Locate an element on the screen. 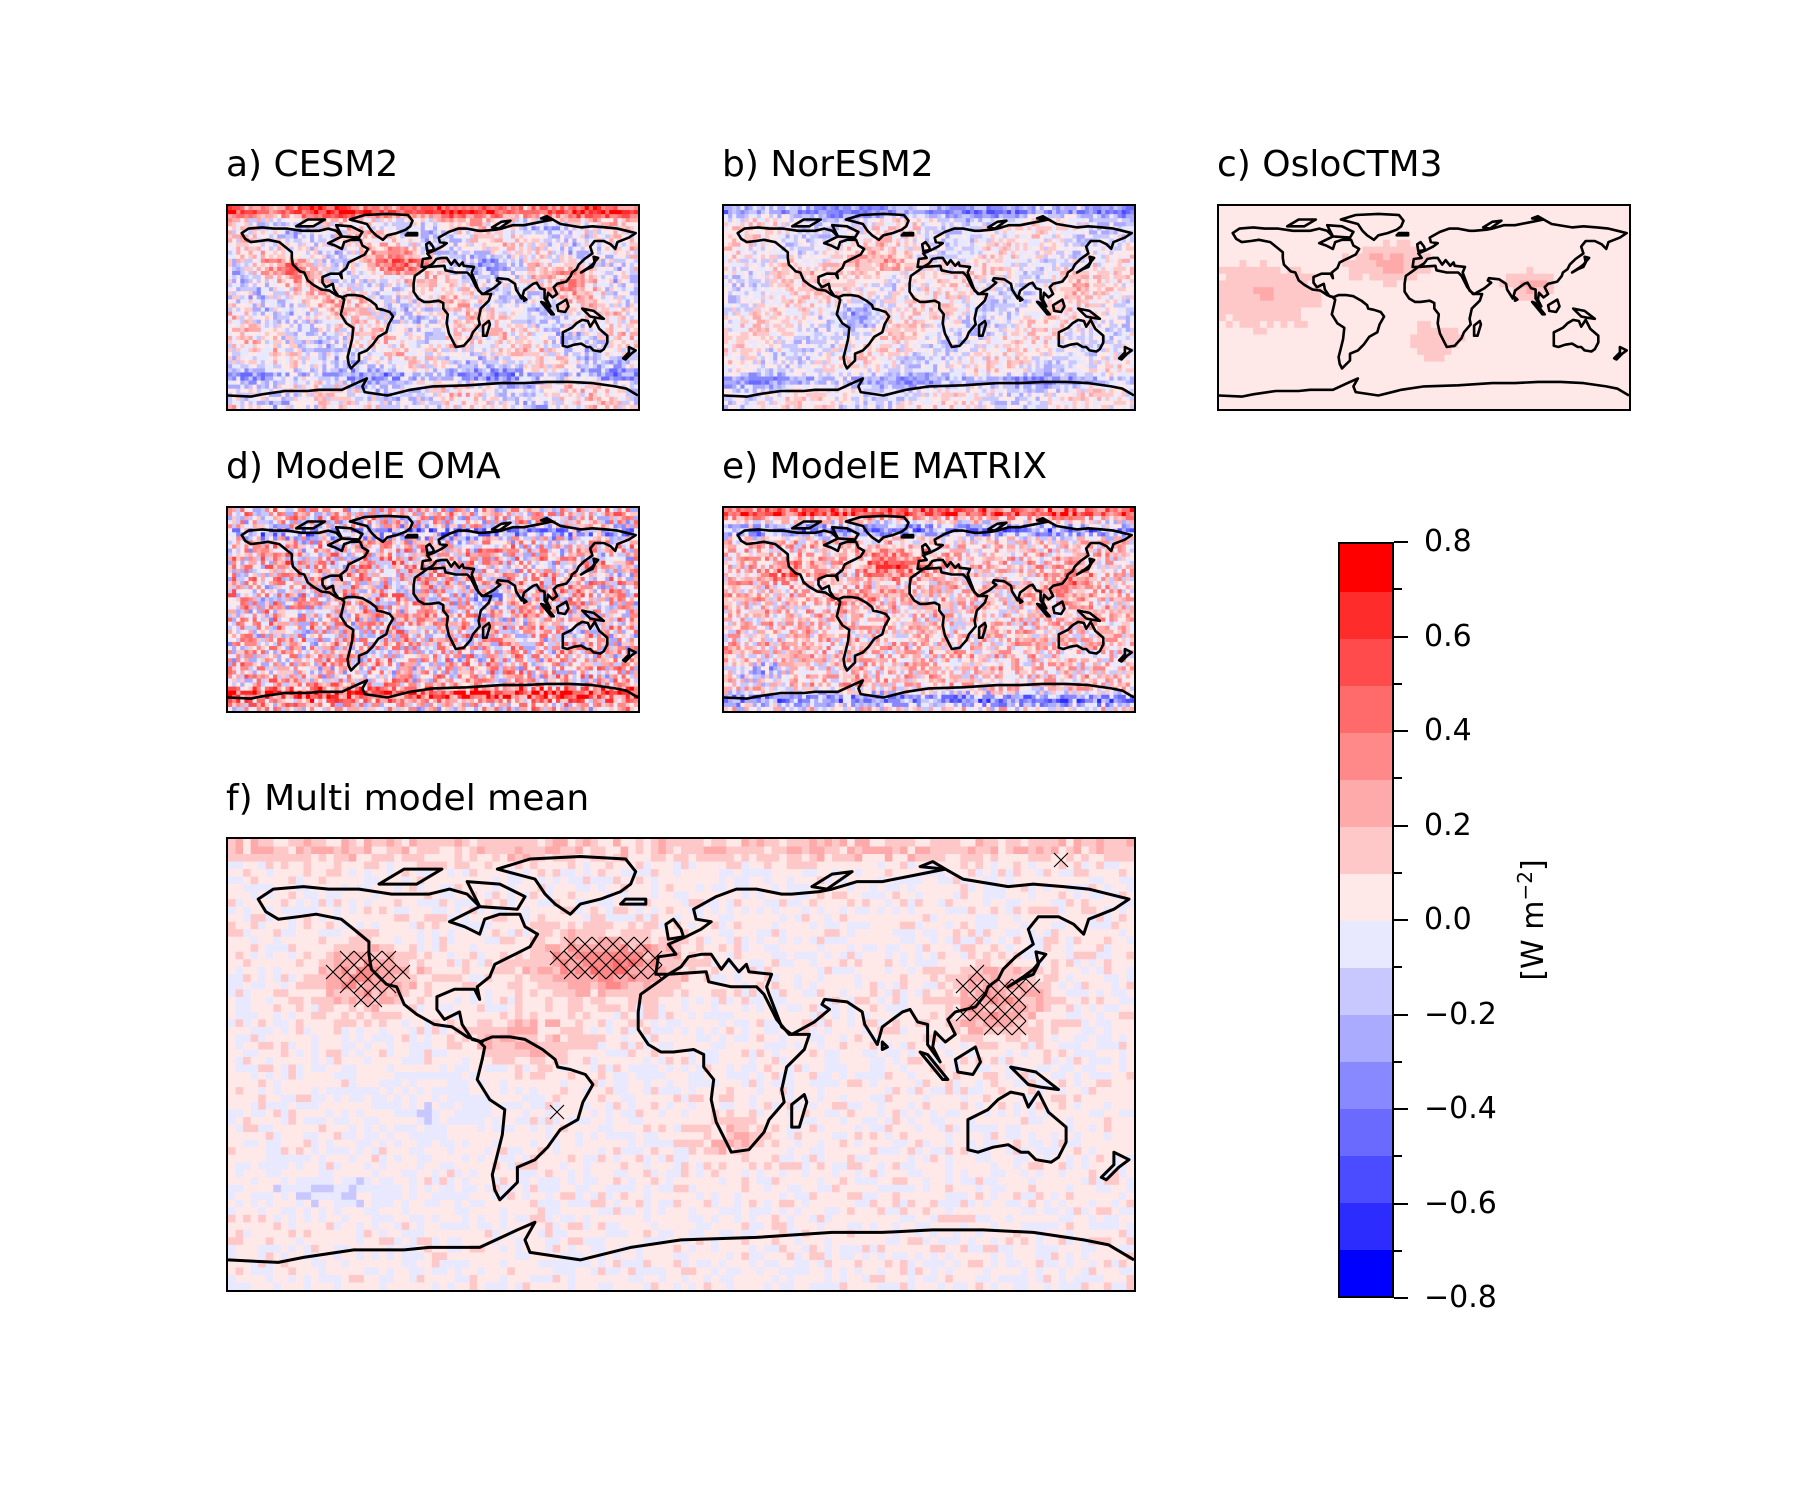  colorbar-tick-label: −0.8 is located at coordinates (1460, 1298).